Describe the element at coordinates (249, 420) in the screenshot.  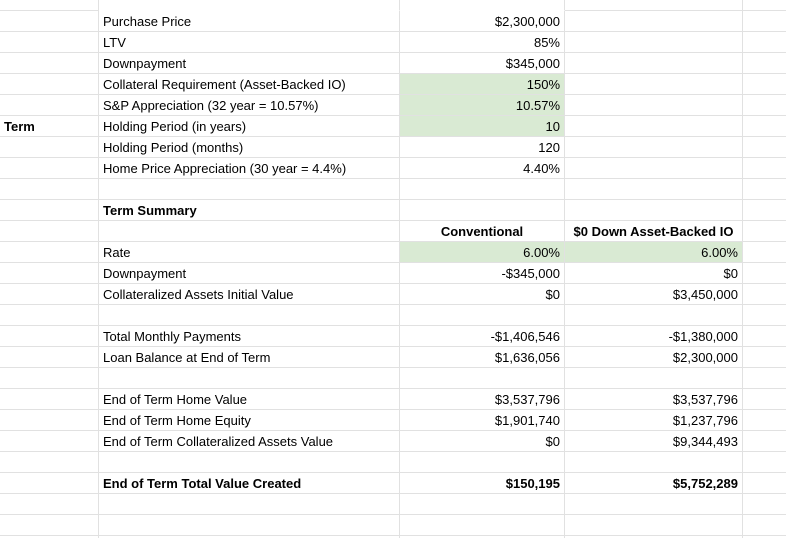
I see `end-home-equity-label: End of Term Home Equity` at that location.